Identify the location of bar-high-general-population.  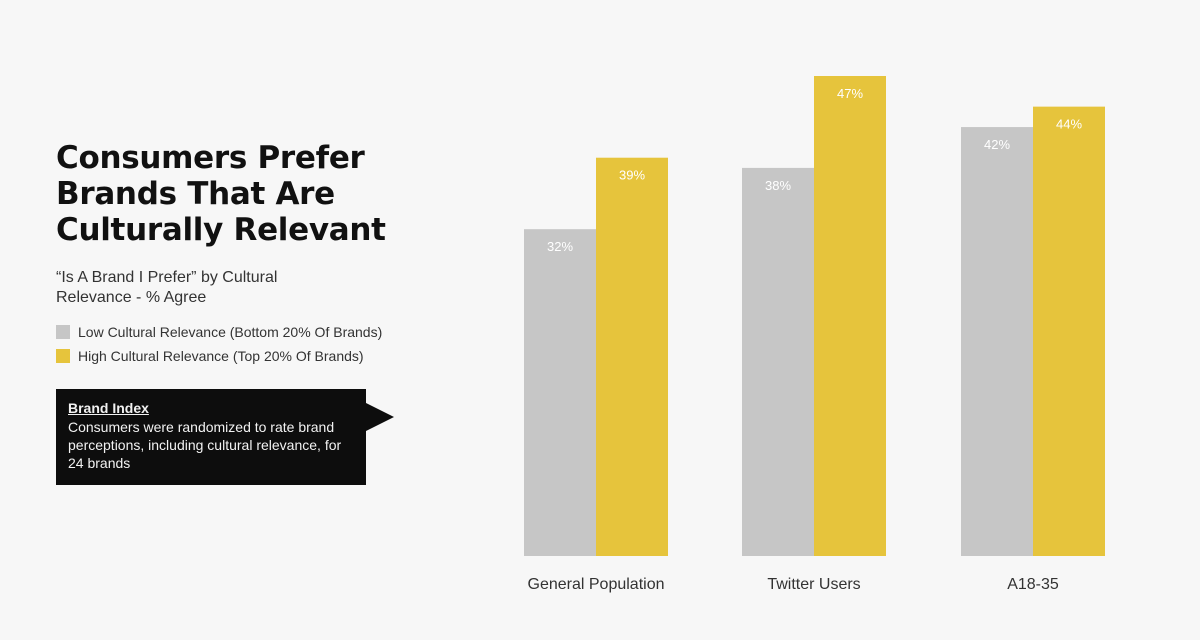
(632, 356).